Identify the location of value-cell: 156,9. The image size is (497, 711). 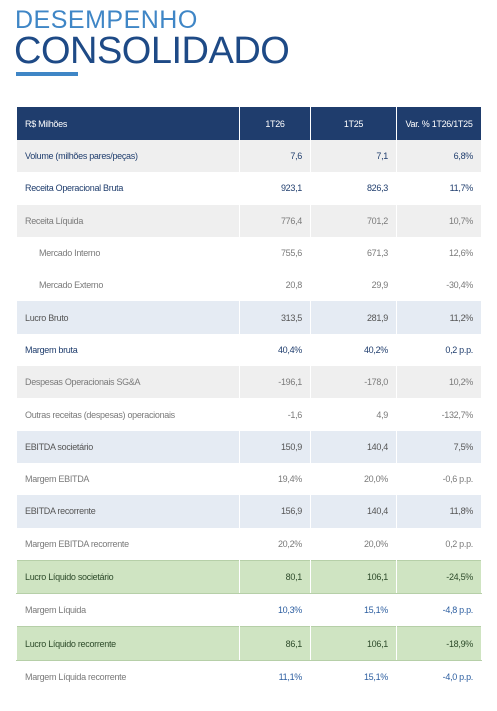
(275, 511).